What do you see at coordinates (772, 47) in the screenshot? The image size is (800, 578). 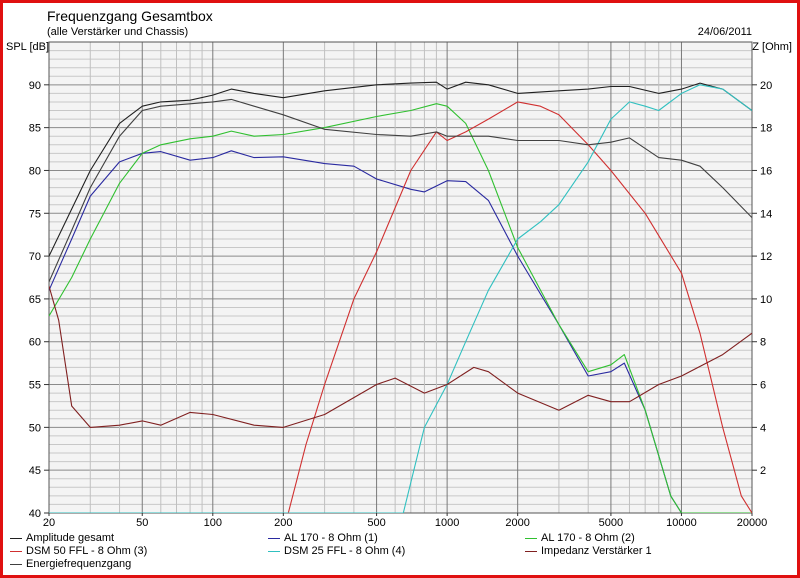 I see `y2-axis-label: Z [Ohm]` at bounding box center [772, 47].